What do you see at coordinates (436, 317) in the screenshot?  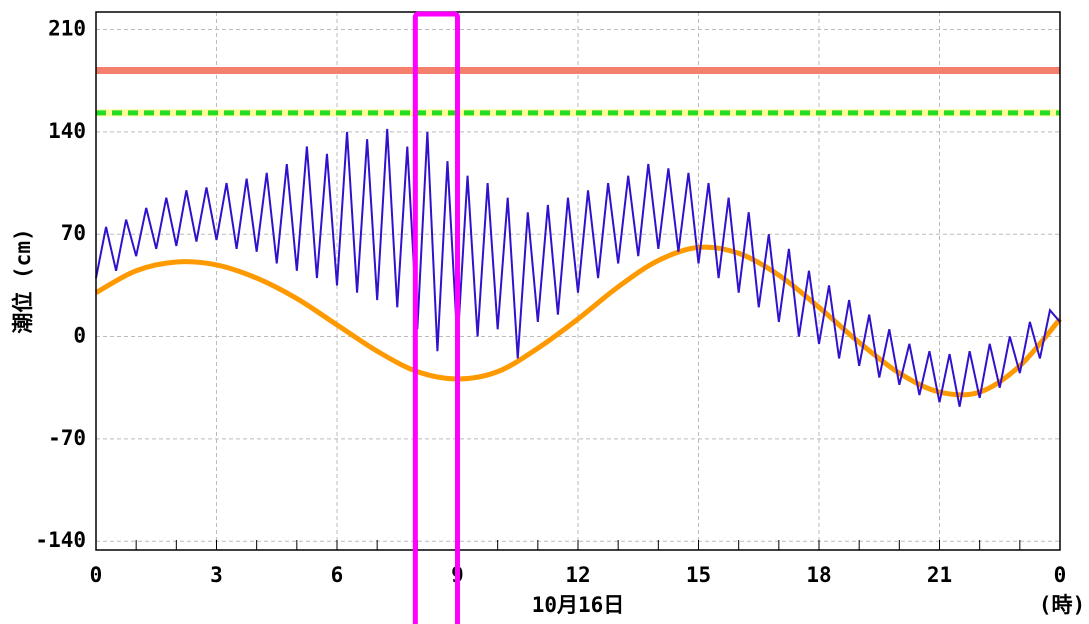 I see `highlight-box` at bounding box center [436, 317].